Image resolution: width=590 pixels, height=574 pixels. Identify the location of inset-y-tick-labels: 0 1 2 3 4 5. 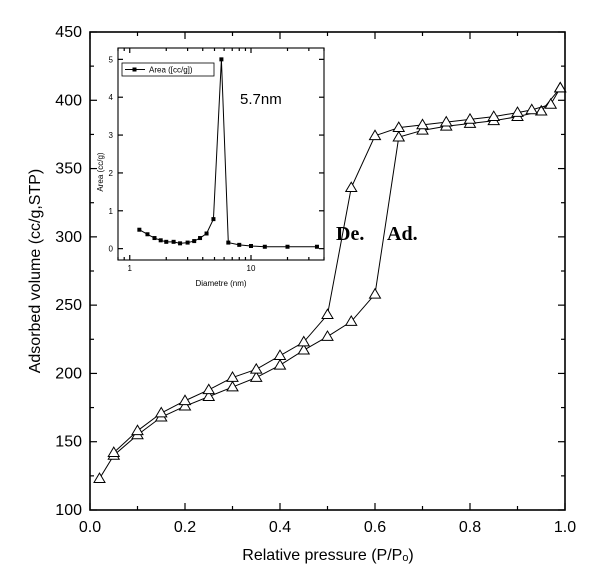
(111, 154).